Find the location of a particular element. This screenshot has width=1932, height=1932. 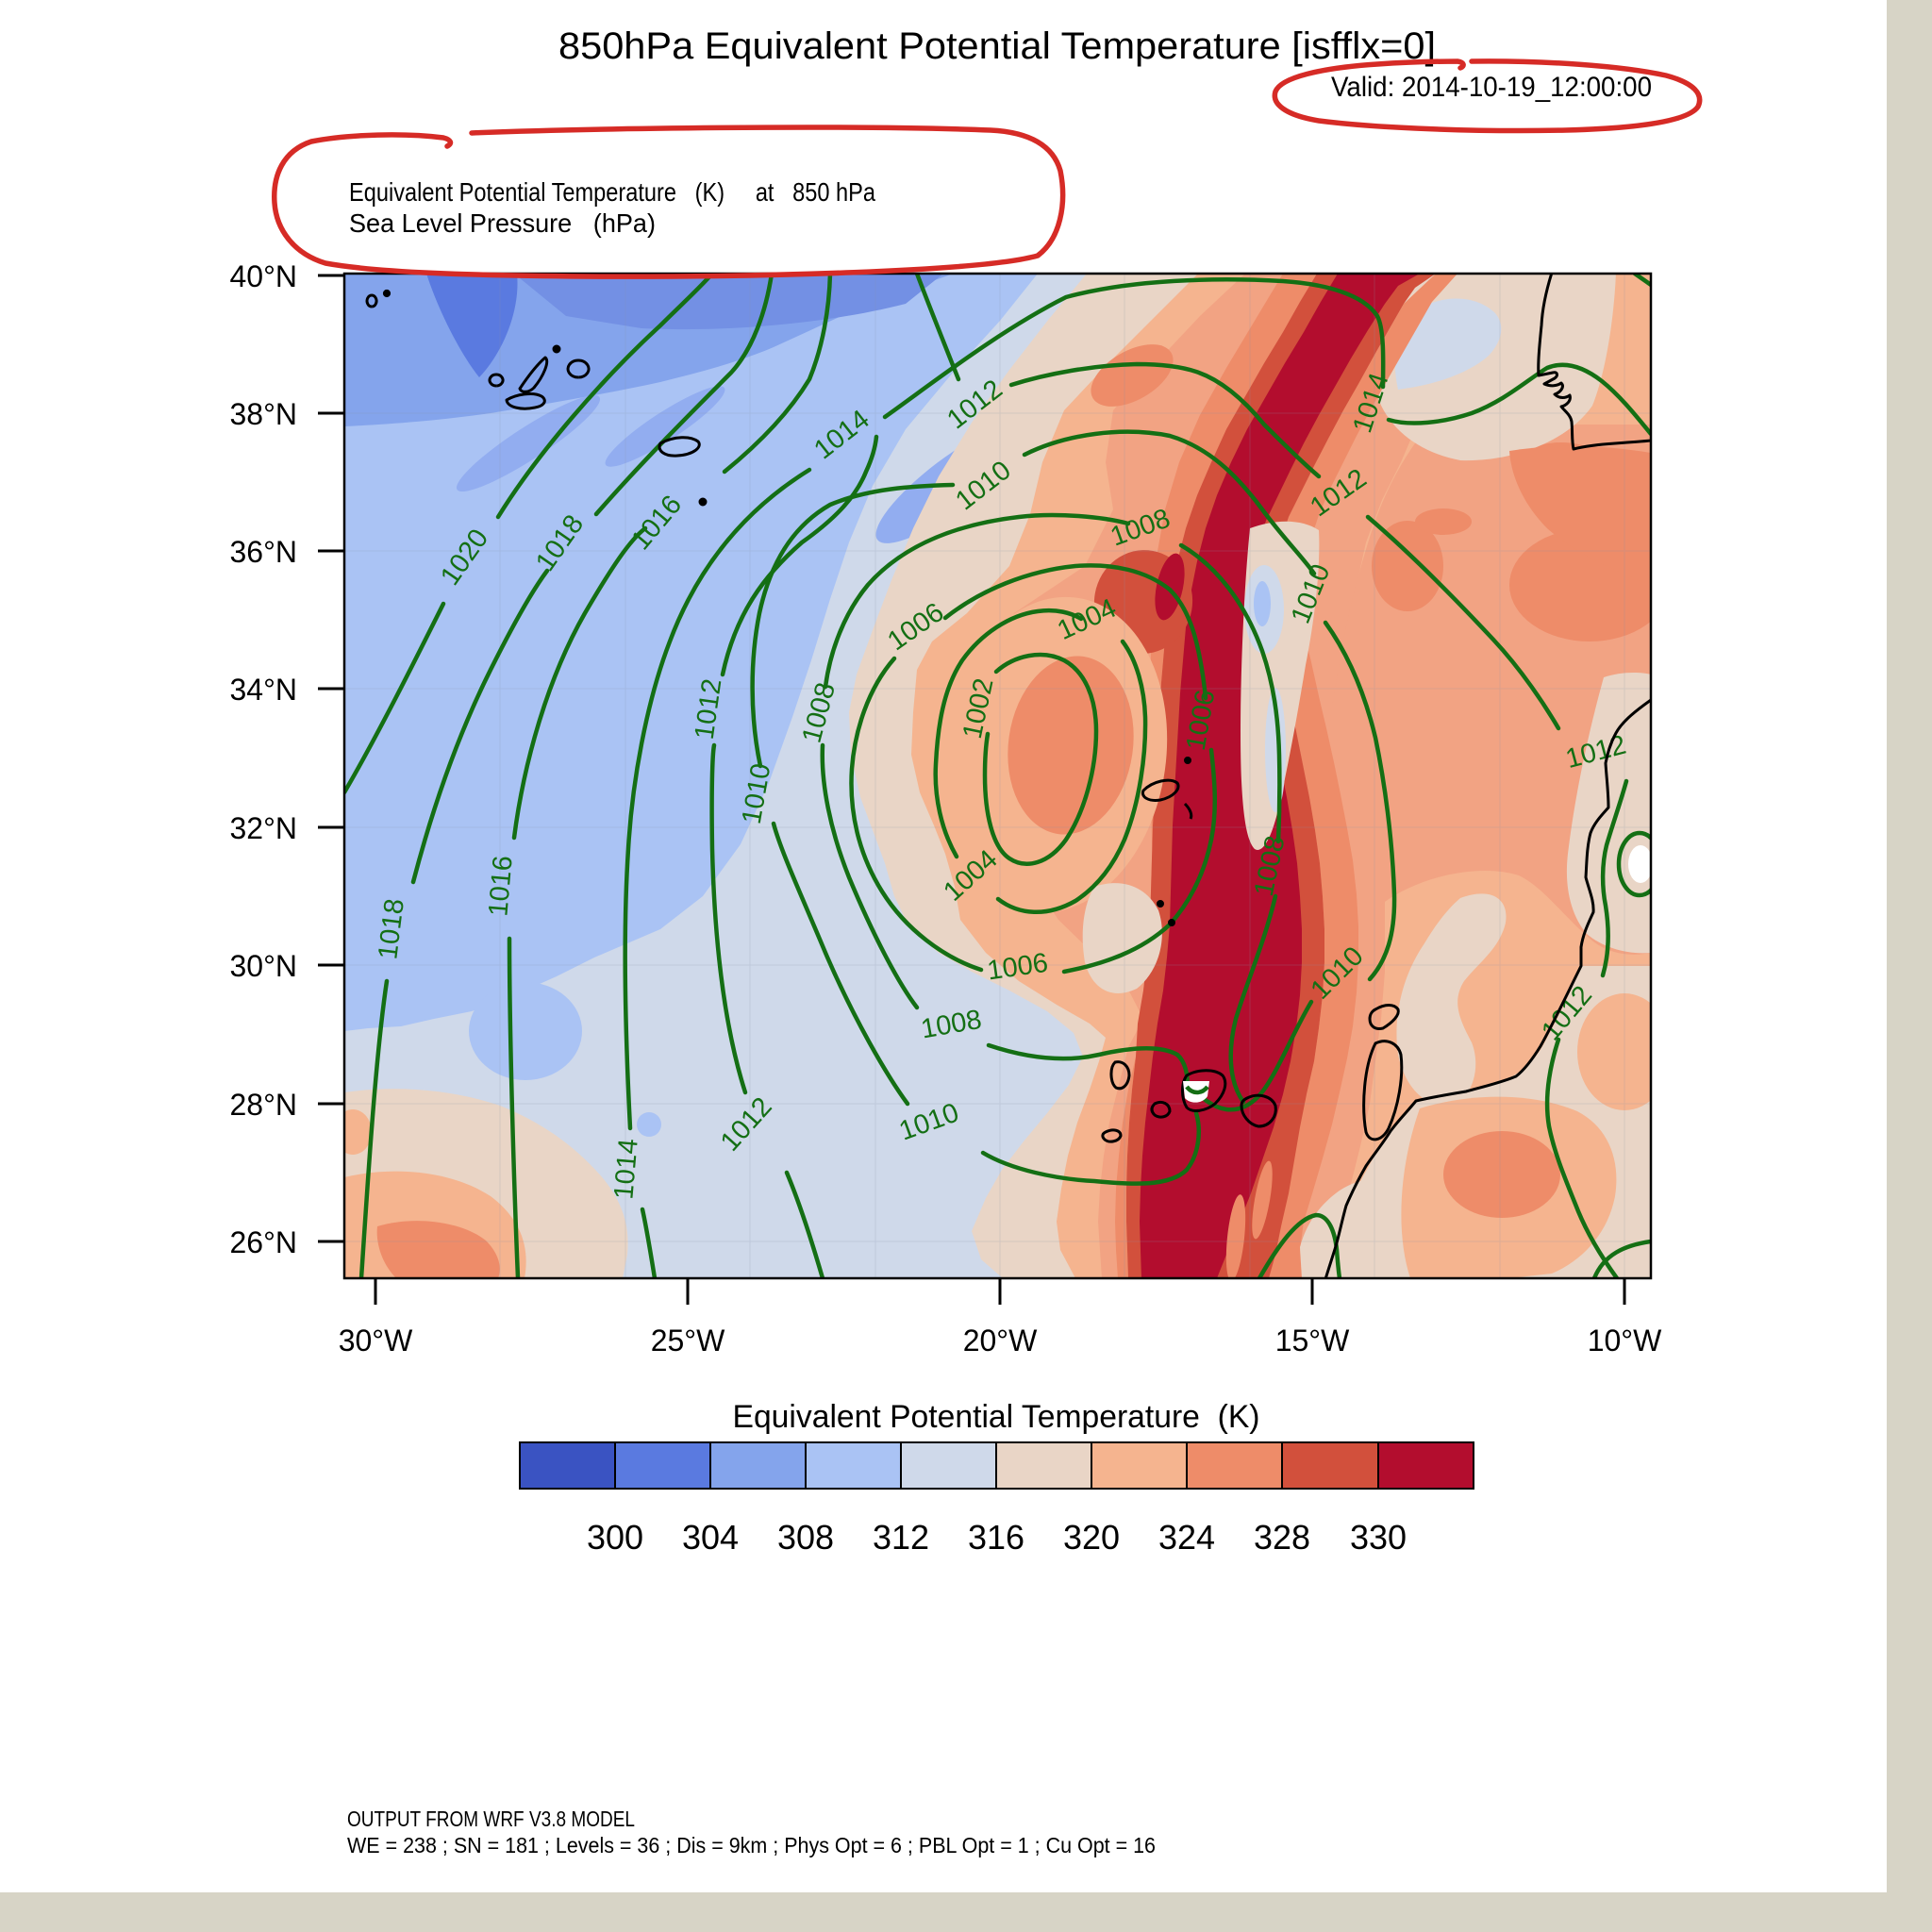

svg-text: 1016 is located at coordinates (501, 887).